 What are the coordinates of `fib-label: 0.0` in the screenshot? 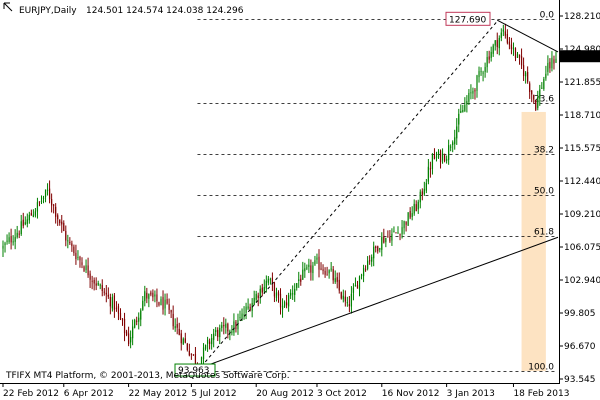 It's located at (547, 16).